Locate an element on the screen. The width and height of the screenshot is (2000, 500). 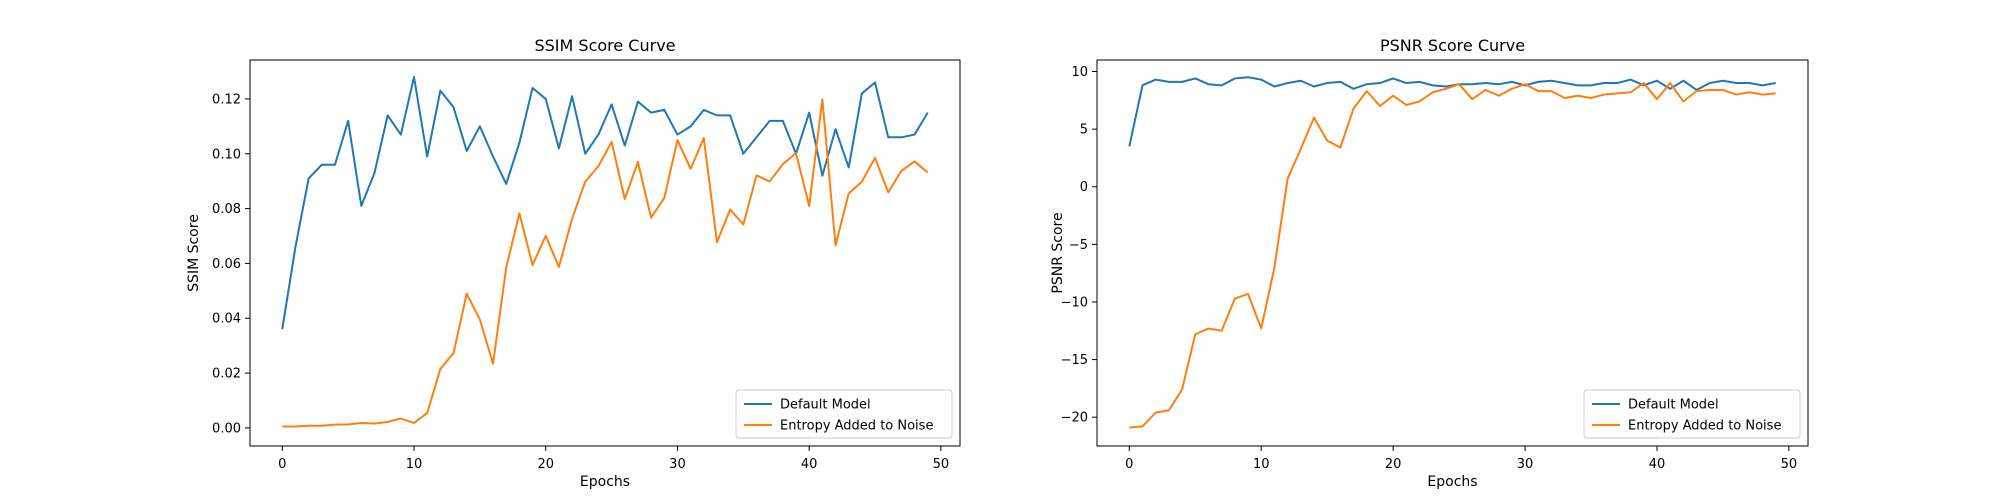
y-tick-label: 0.12 is located at coordinates (226, 99).